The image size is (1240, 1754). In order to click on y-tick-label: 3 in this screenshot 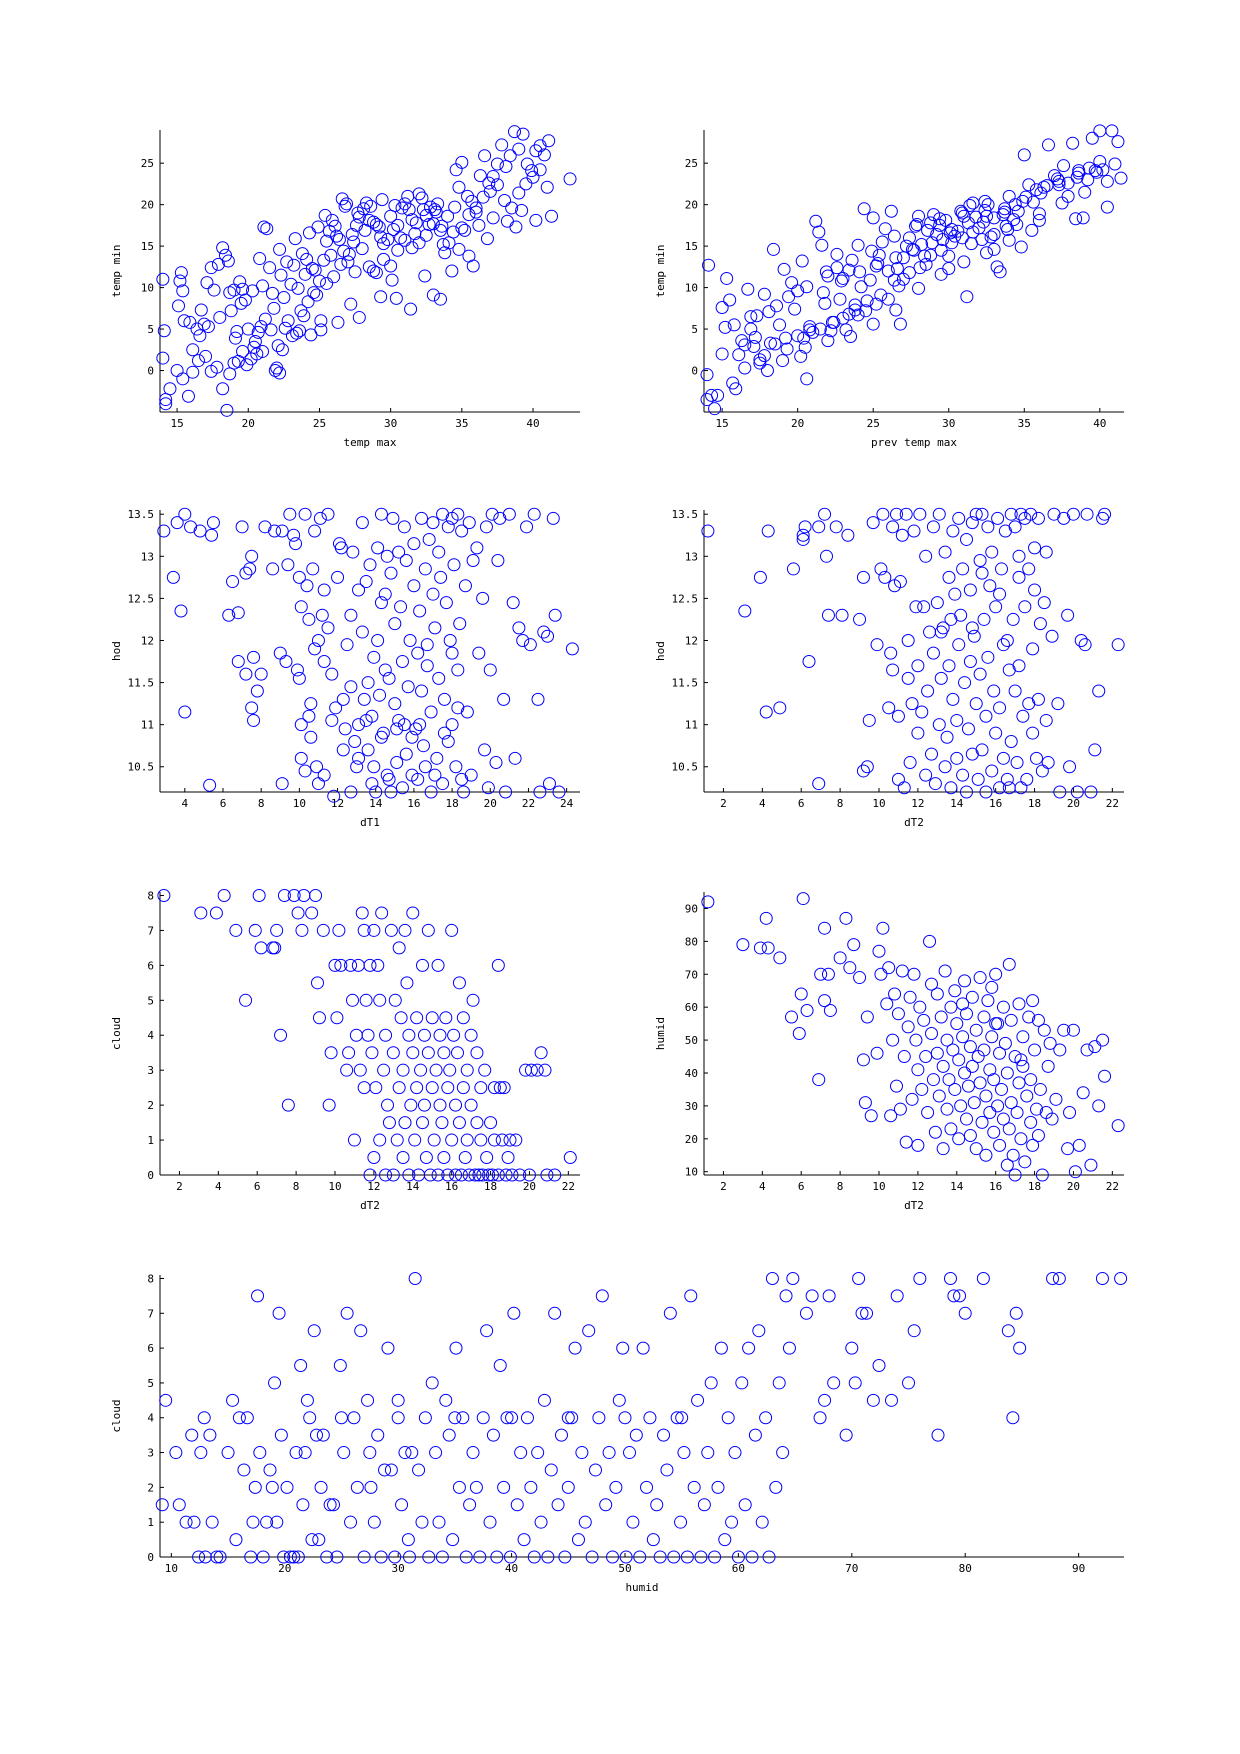, I will do `click(150, 1453)`.